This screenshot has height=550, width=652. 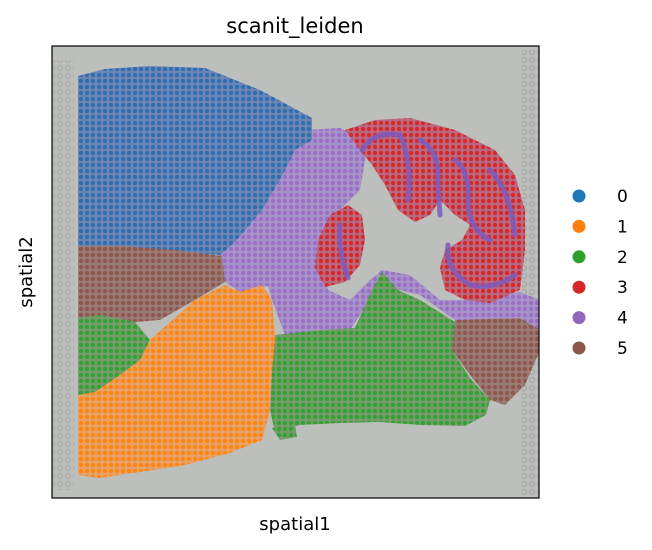 I want to click on legend-label-1: 1, so click(x=622, y=227).